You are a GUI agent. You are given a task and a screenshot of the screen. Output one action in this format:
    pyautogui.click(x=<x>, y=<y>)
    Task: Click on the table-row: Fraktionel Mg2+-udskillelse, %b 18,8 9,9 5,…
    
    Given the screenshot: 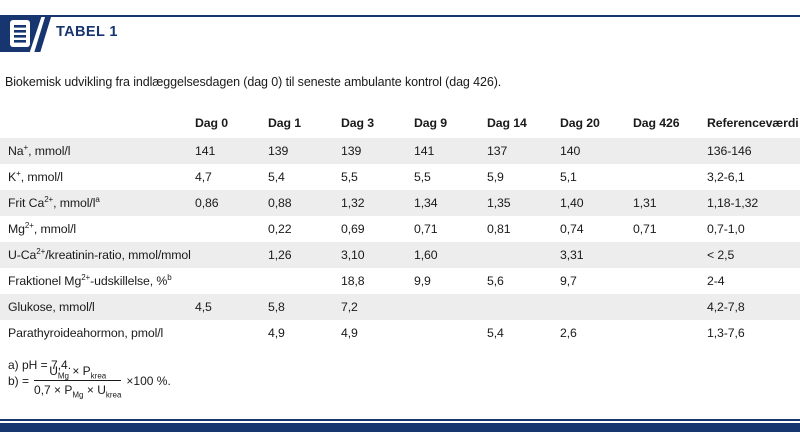 What is the action you would take?
    pyautogui.click(x=400, y=281)
    